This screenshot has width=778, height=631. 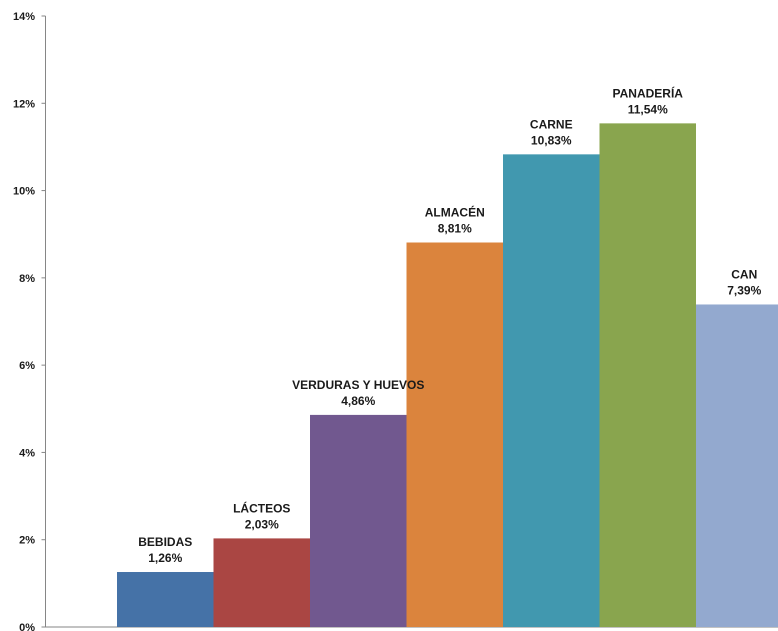 I want to click on y-tick-label: 8%, so click(x=27, y=279).